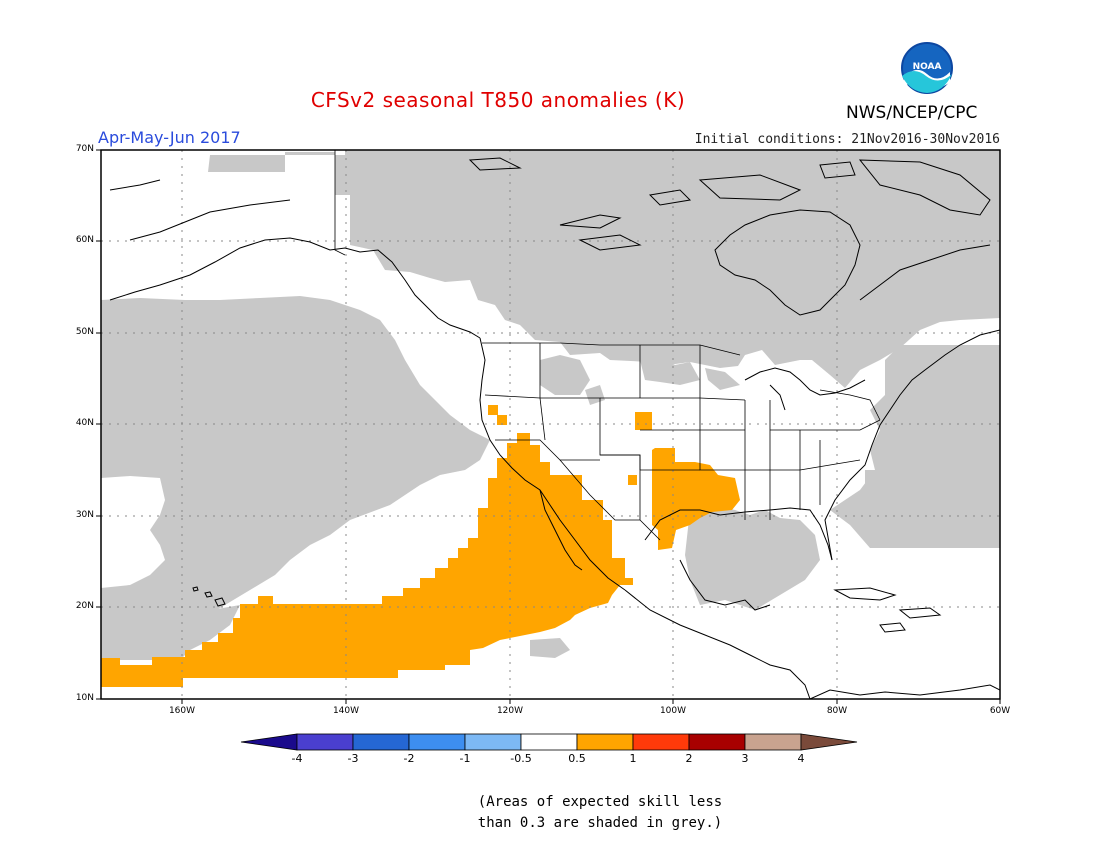 This screenshot has width=1100, height=850. Describe the element at coordinates (847, 139) in the screenshot. I see `initial-conditions: Initial conditions: 21Nov2016-30Nov2016` at that location.